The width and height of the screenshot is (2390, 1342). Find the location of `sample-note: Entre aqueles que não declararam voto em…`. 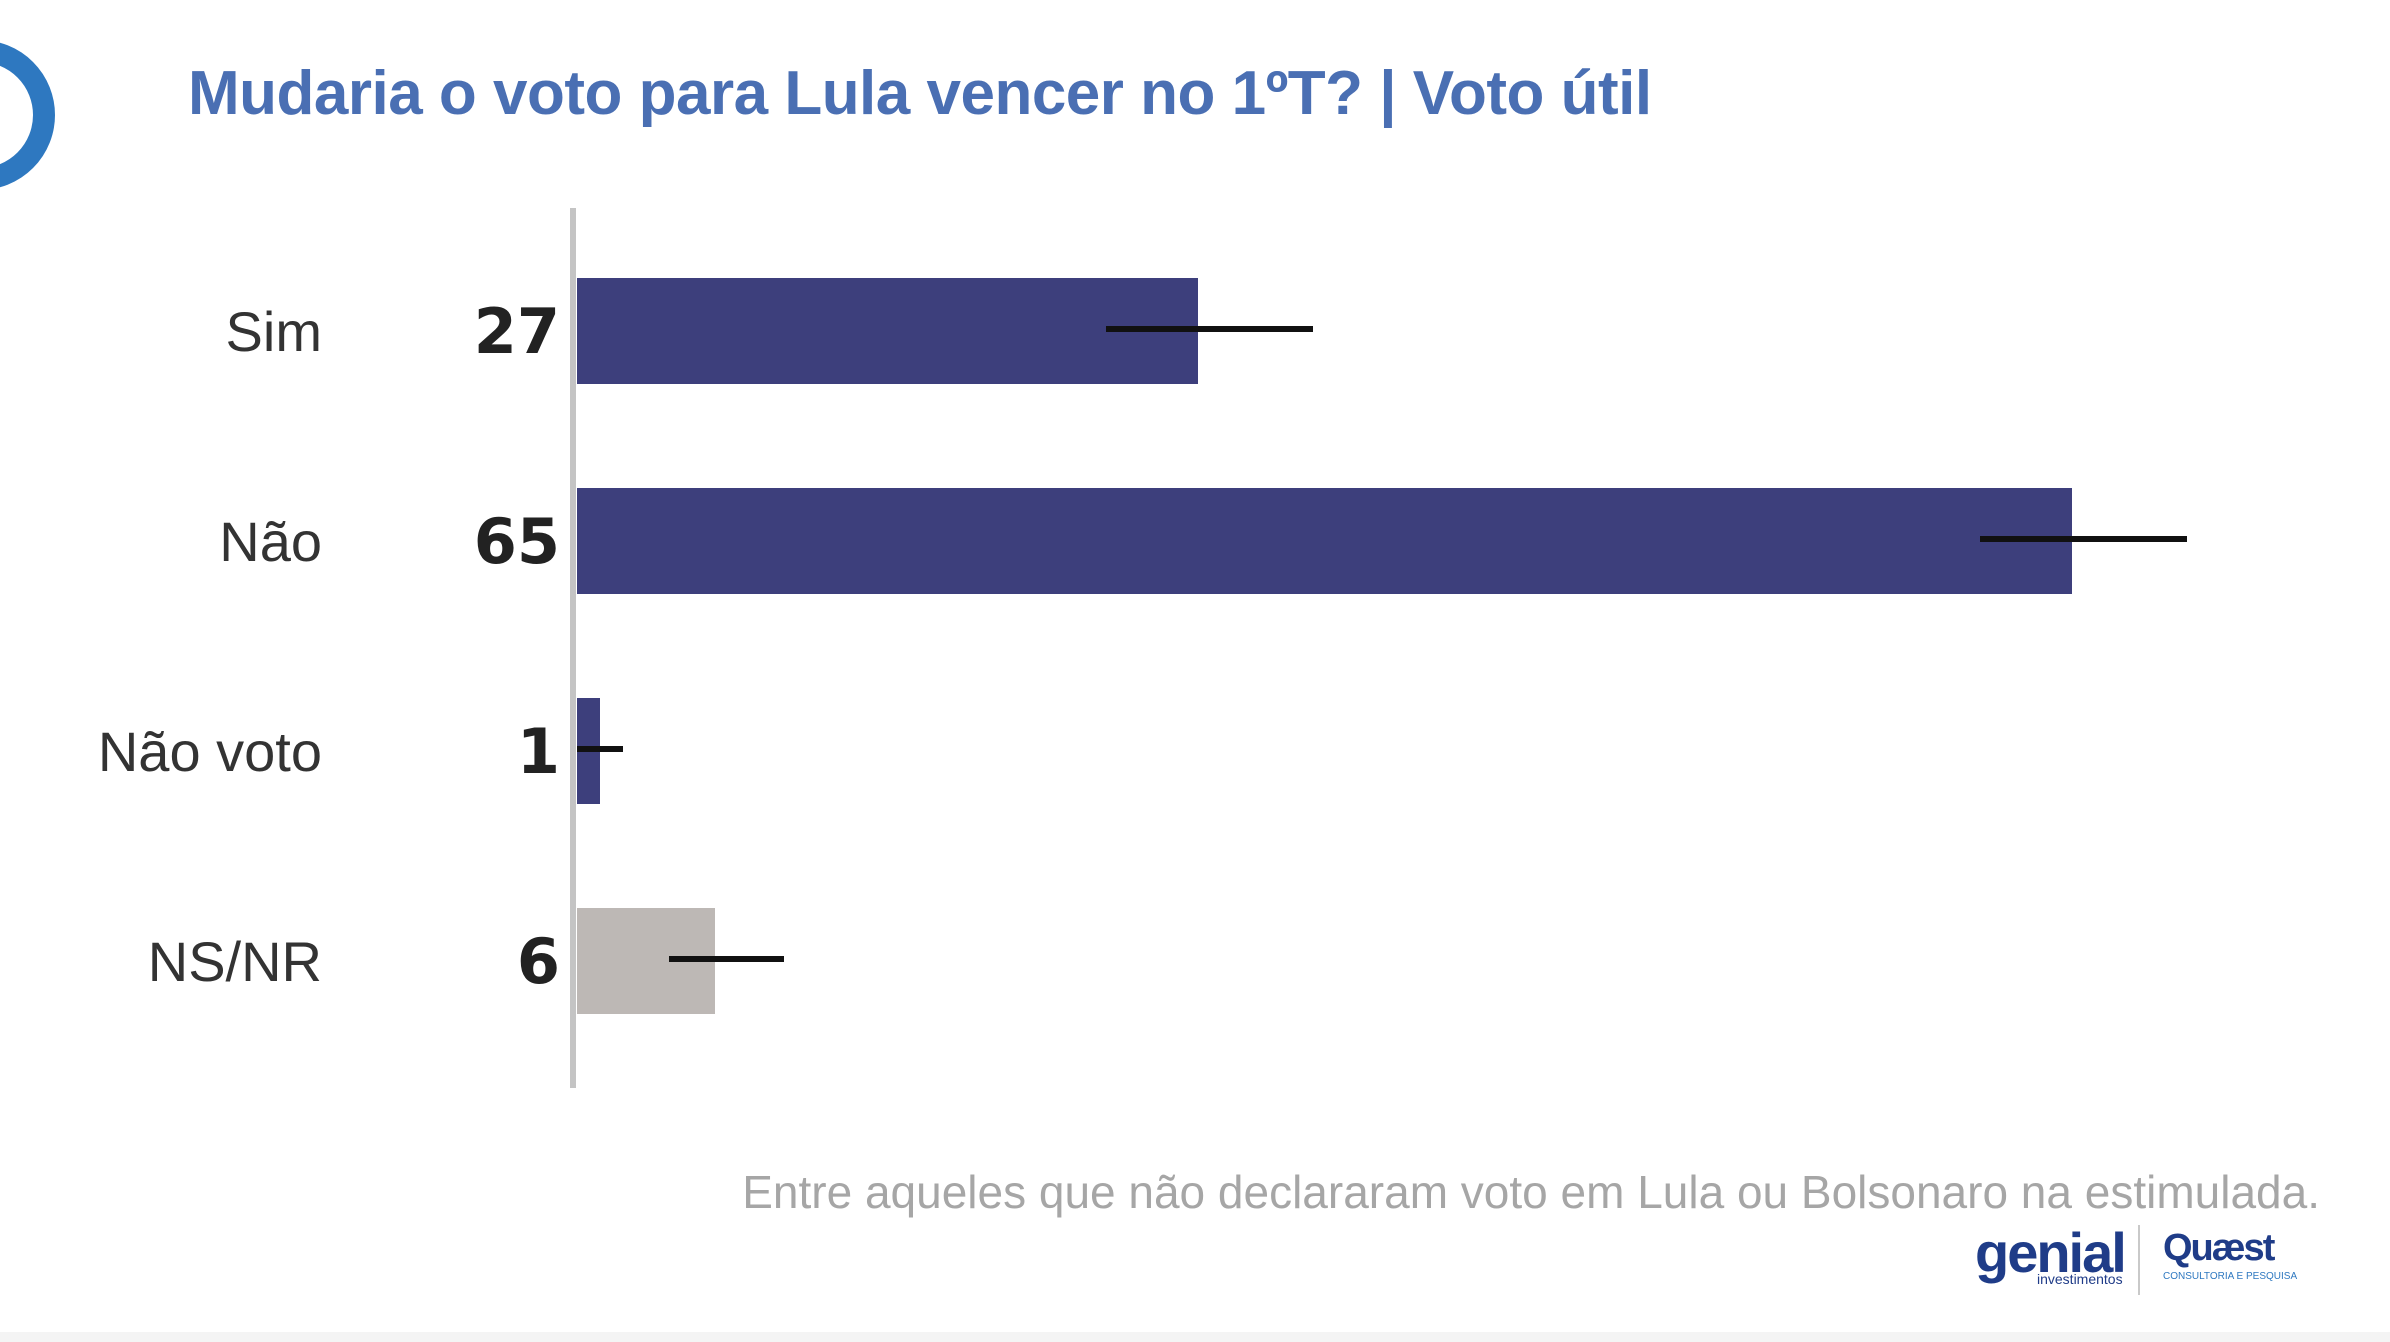

sample-note: Entre aqueles que não declararam voto em… is located at coordinates (1531, 1192).